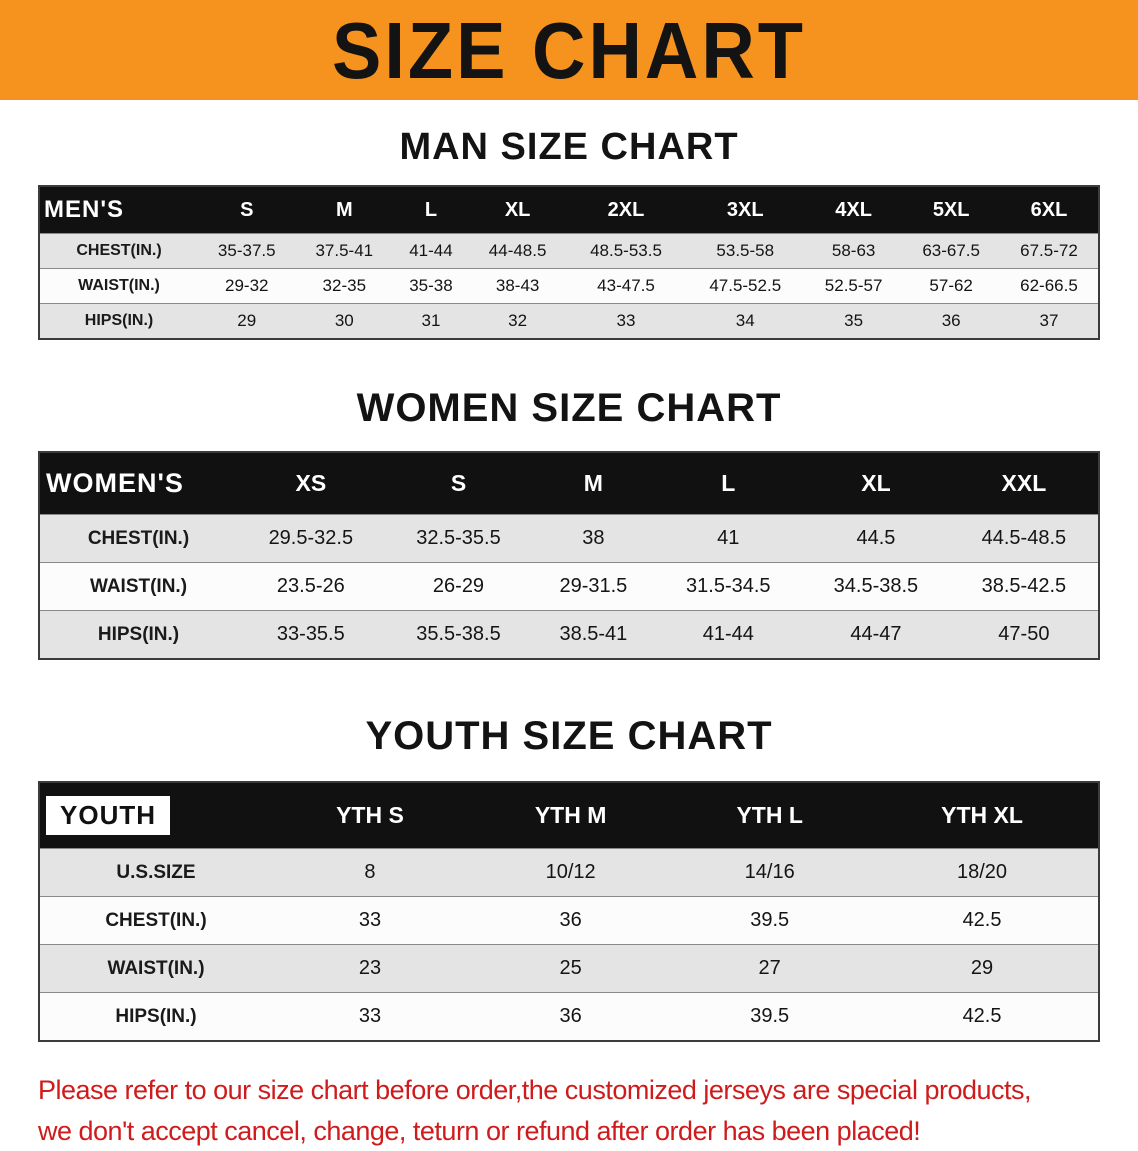 The width and height of the screenshot is (1138, 1151). I want to click on measurement-value: 67.5-72, so click(1049, 251).